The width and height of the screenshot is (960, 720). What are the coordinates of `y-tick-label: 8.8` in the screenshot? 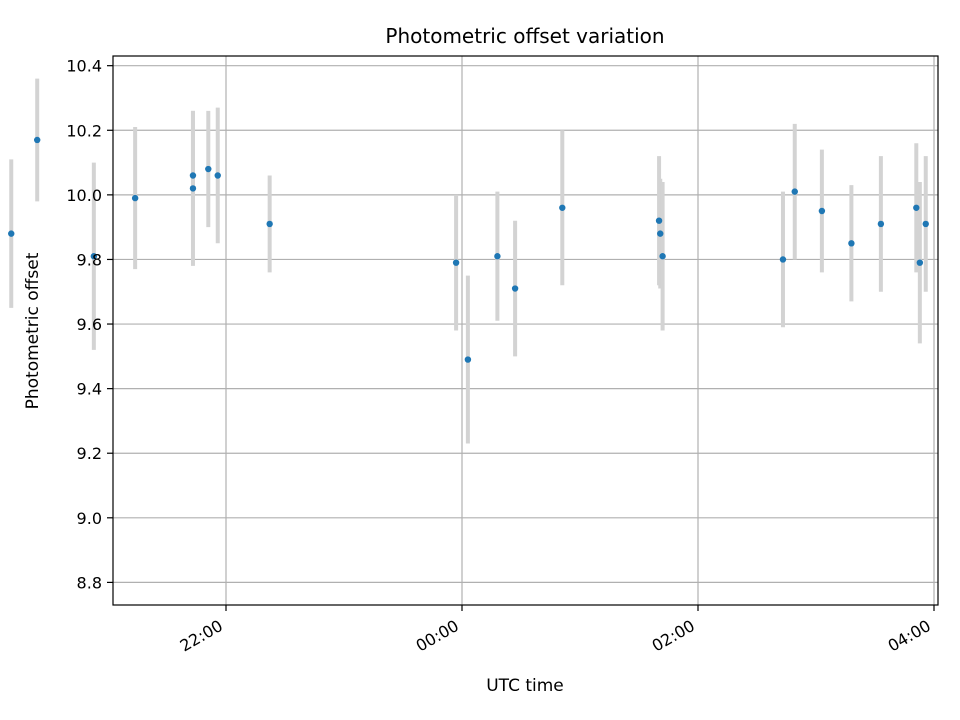 It's located at (89, 582).